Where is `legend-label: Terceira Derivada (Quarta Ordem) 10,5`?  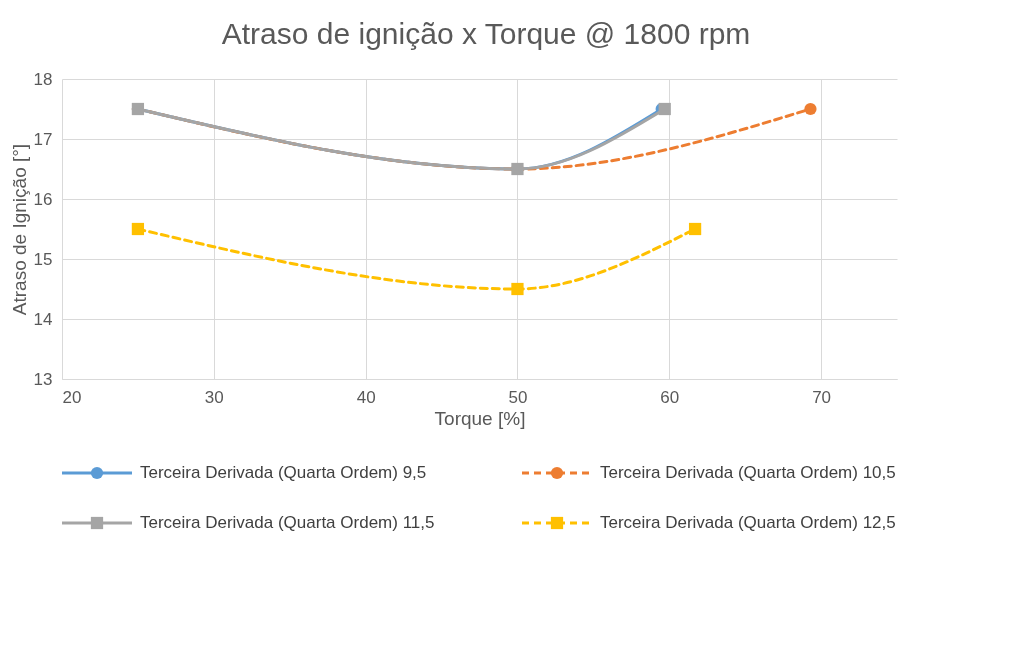
legend-label: Terceira Derivada (Quarta Ordem) 10,5 is located at coordinates (748, 472).